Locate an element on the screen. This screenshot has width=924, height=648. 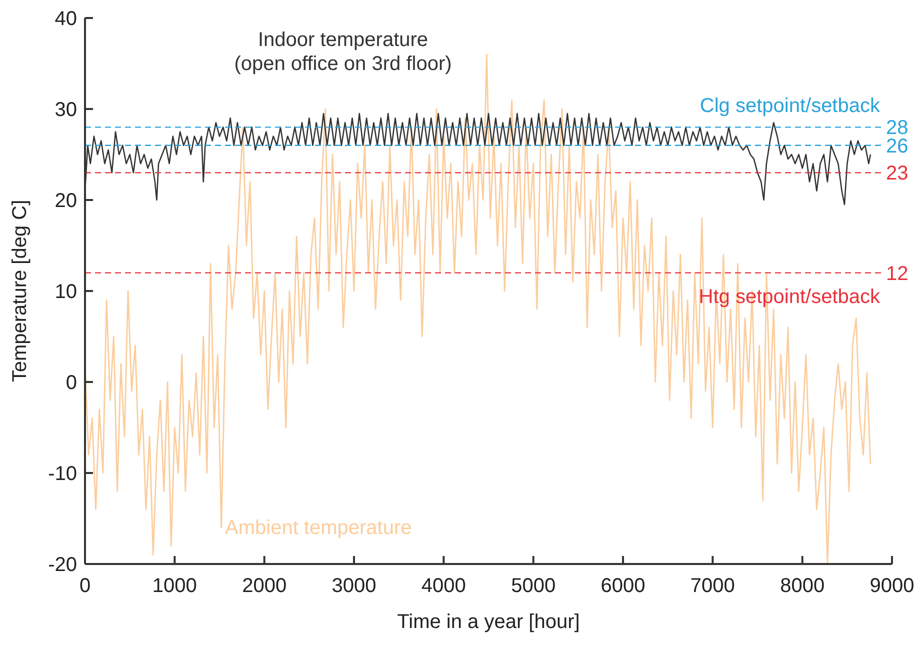
x-tick-label: 8000 is located at coordinates (802, 586).